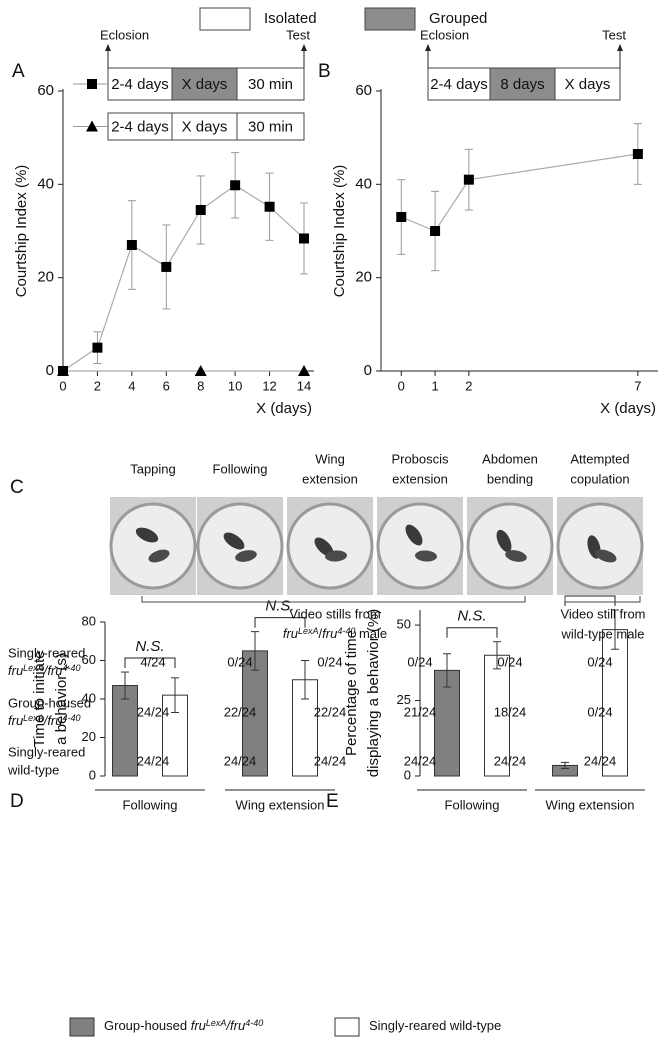 The width and height of the screenshot is (658, 1049). I want to click on caption: fruLexA/fru4-40 male, so click(335, 634).